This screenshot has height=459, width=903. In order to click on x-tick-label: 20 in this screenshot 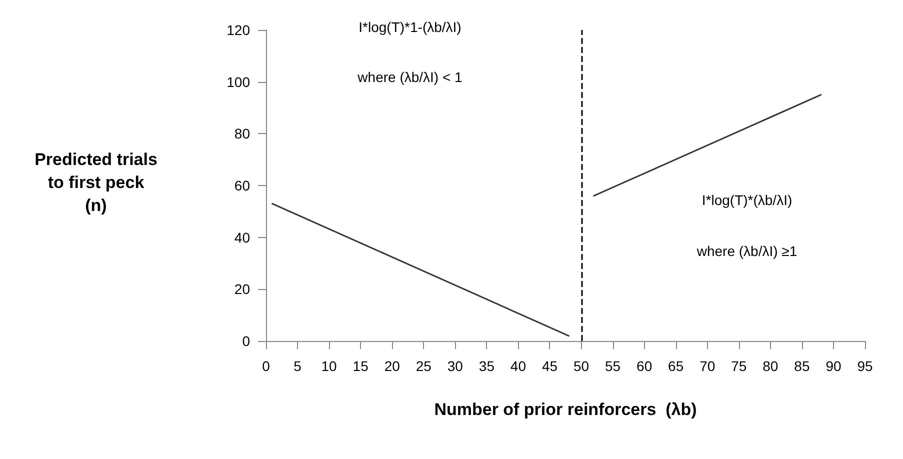, I will do `click(392, 366)`.